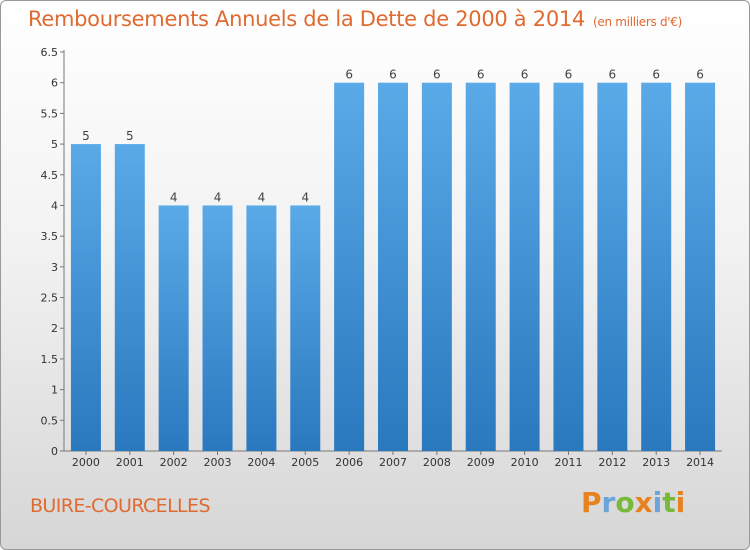 The height and width of the screenshot is (550, 750). I want to click on title-unit: (en milliers d'€), so click(638, 22).